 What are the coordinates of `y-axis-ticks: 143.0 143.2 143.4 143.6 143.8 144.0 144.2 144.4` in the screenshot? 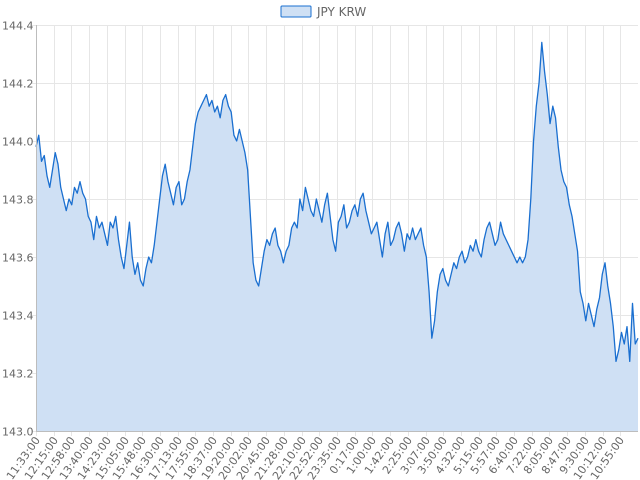 It's located at (18, 229).